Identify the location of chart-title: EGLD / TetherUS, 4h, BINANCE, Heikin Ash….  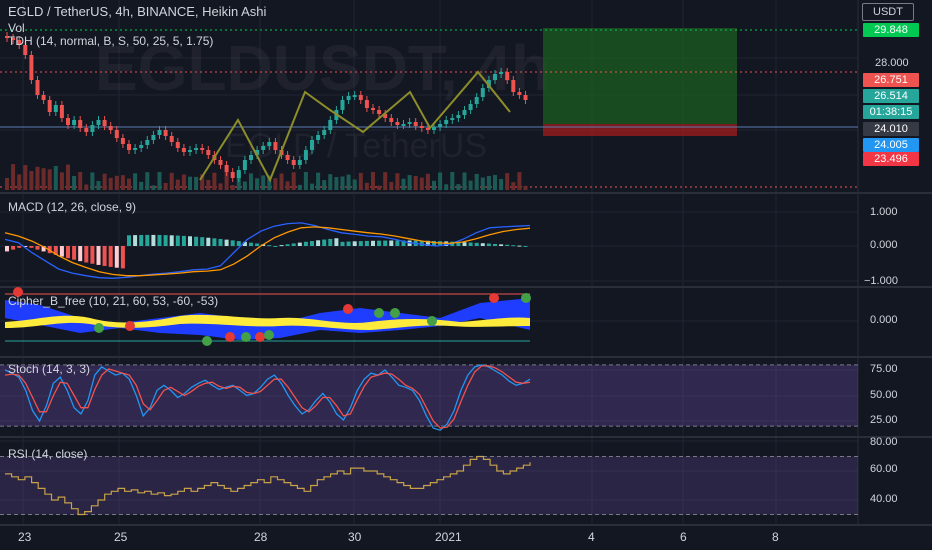
(137, 11).